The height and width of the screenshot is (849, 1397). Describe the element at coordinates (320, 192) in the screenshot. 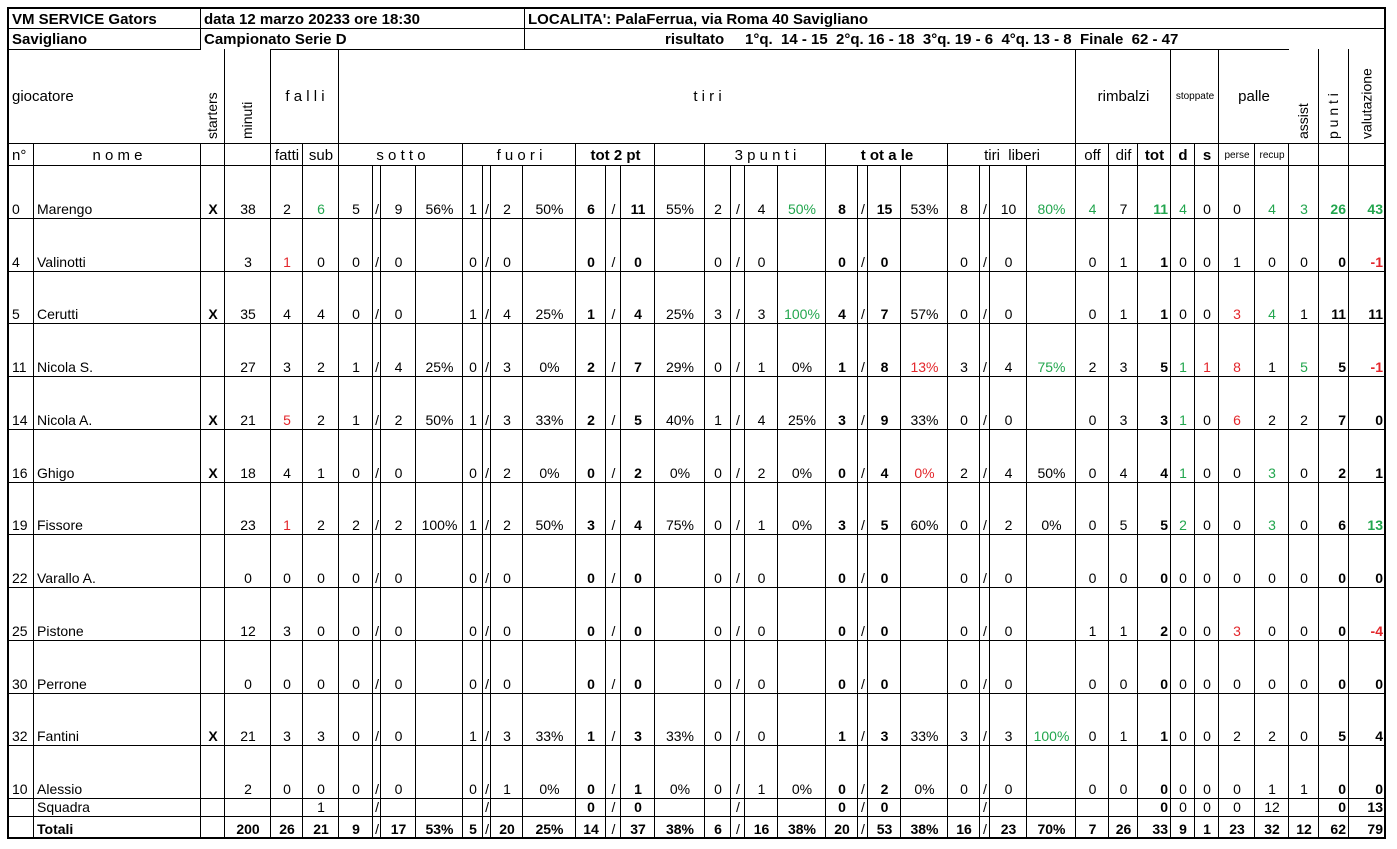

I see `stat-value: 6` at that location.